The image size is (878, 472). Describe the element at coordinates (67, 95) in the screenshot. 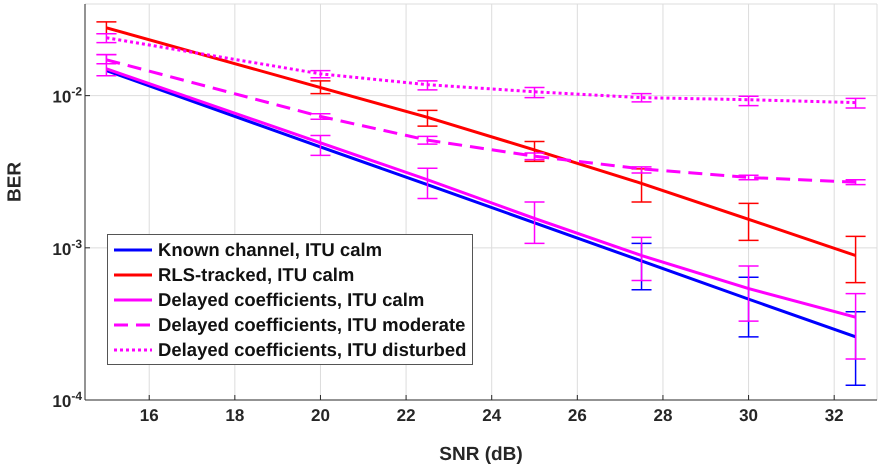

I see `y-tick-label: 10$^{-2}$` at that location.